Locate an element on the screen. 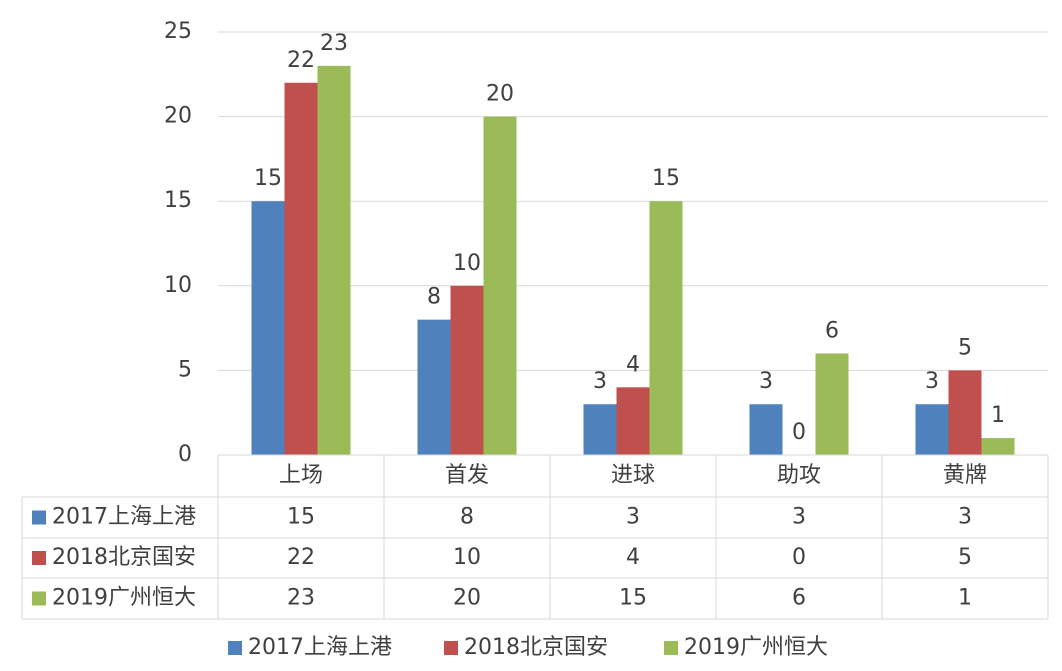 This screenshot has height=671, width=1062. data-label: 23 is located at coordinates (334, 43).